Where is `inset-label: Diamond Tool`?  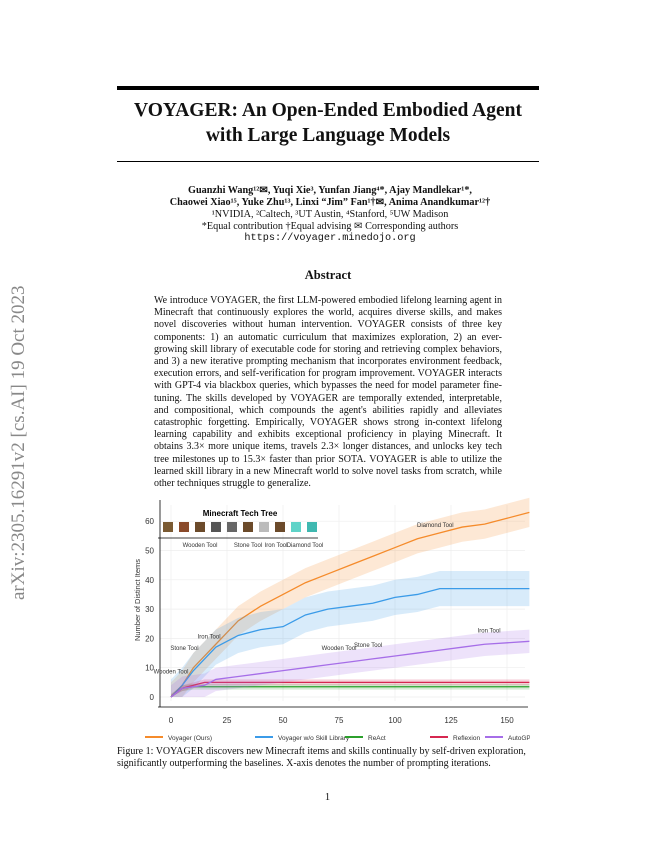
inset-label: Diamond Tool is located at coordinates (305, 546).